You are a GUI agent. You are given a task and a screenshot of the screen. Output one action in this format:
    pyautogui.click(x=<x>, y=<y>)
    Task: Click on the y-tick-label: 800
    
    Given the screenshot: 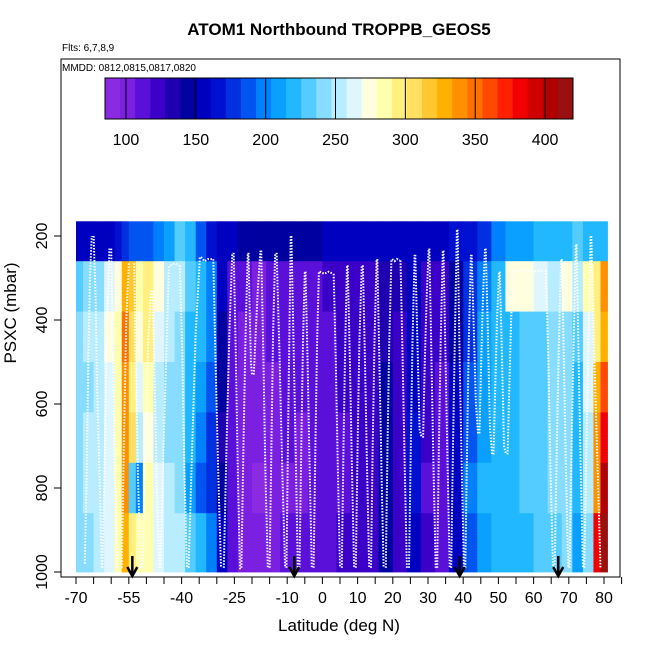 What is the action you would take?
    pyautogui.click(x=42, y=488)
    